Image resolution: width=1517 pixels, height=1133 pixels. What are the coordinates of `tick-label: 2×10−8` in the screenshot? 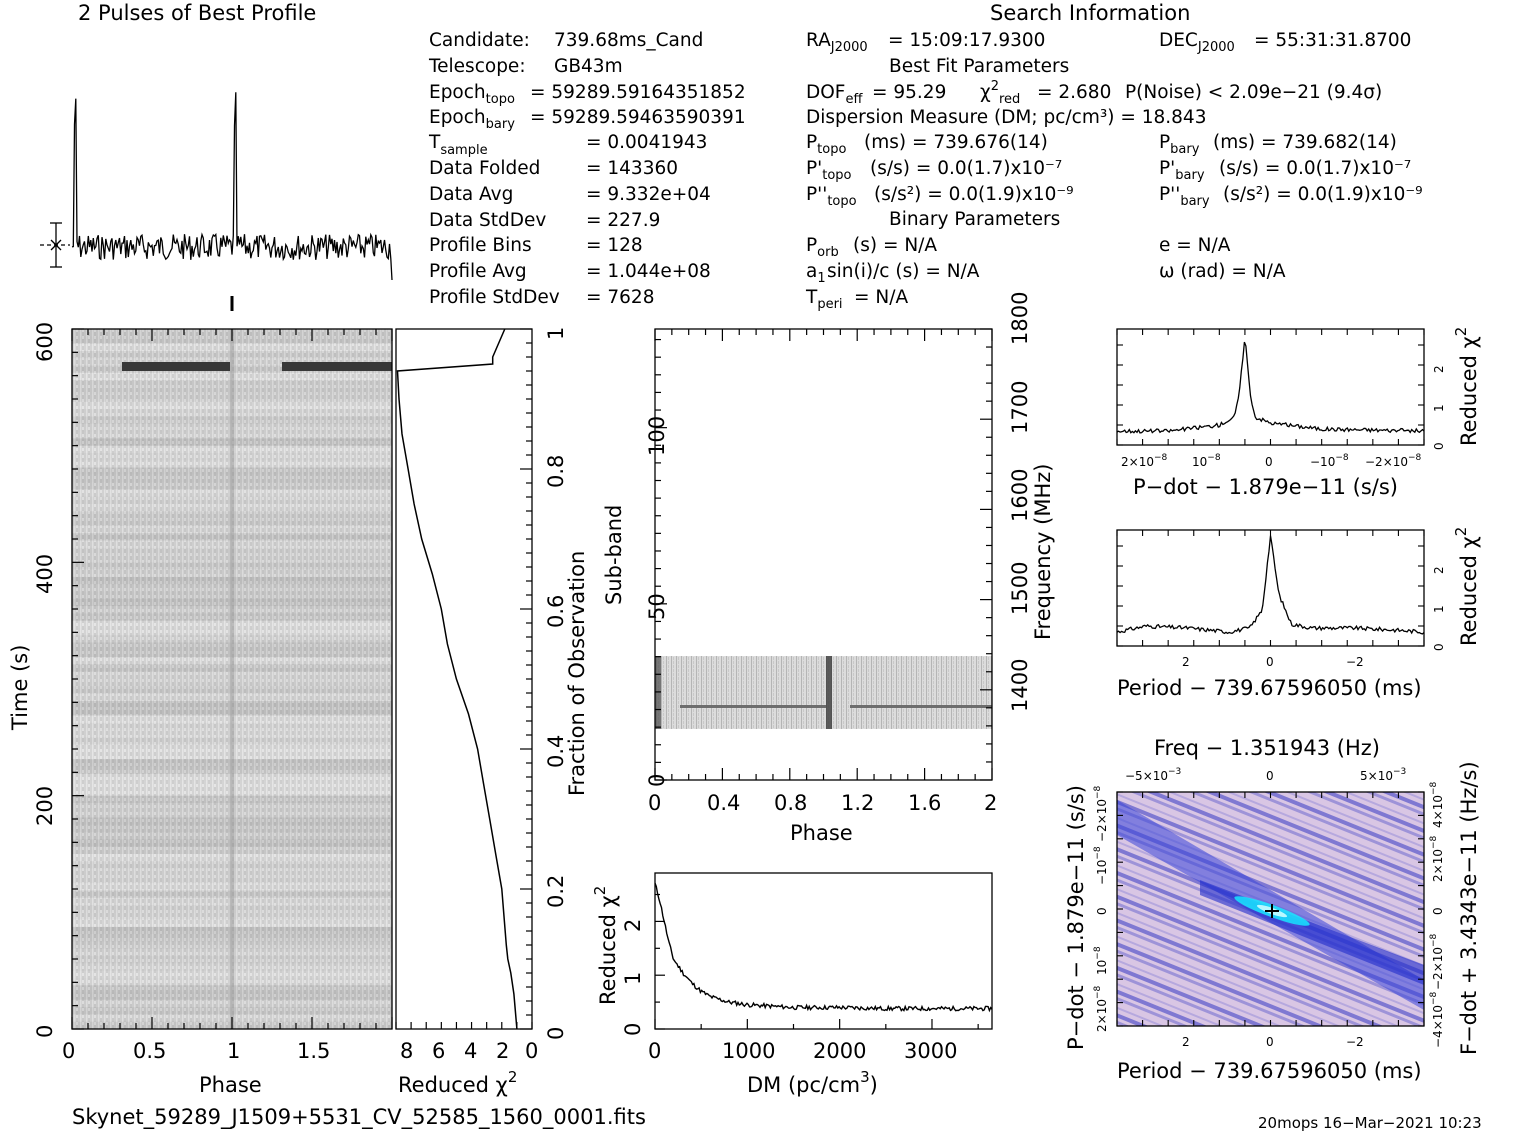 It's located at (1101, 1008).